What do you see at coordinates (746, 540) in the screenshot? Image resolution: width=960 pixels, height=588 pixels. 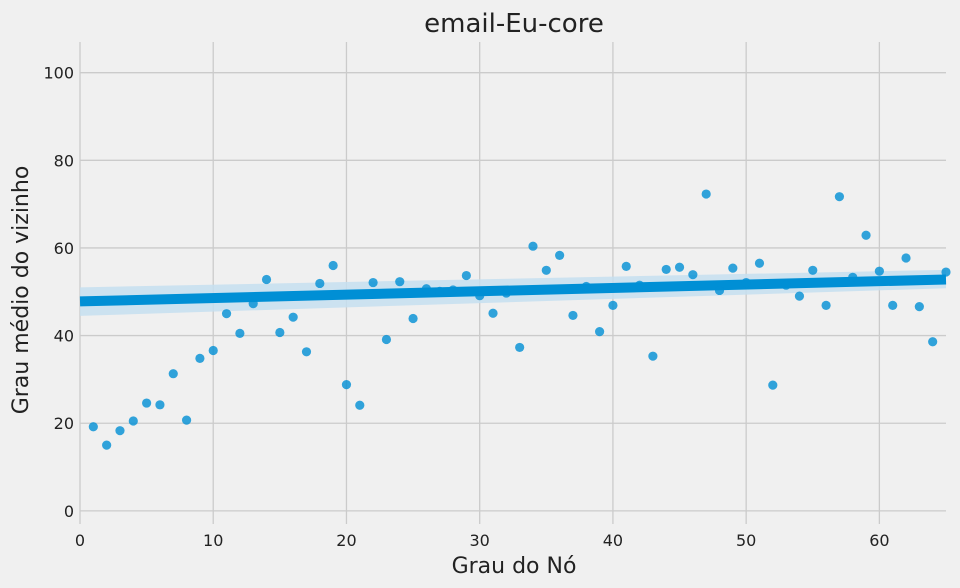 I see `x-tick-label-5: 50` at bounding box center [746, 540].